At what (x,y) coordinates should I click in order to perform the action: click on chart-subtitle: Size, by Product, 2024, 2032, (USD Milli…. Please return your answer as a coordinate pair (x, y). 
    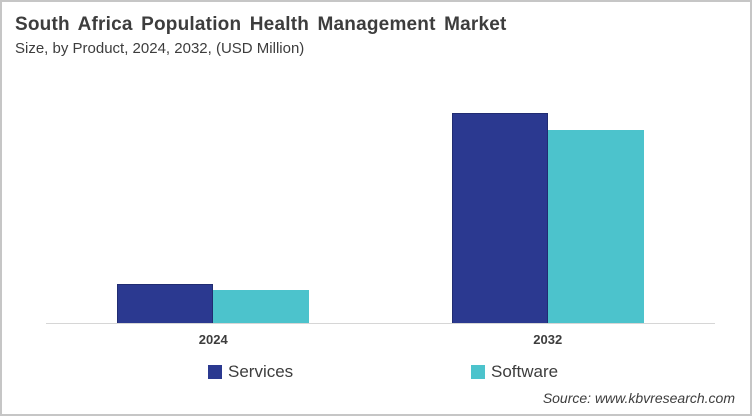
    Looking at the image, I should click on (160, 48).